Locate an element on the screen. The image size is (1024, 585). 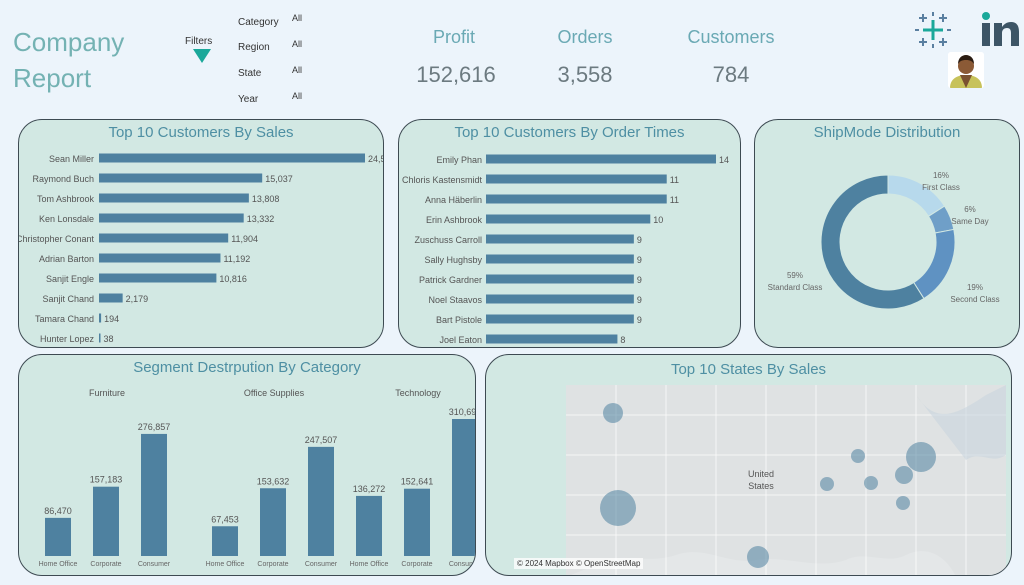
chart-title: ShipMode Distribution is located at coordinates (887, 132).